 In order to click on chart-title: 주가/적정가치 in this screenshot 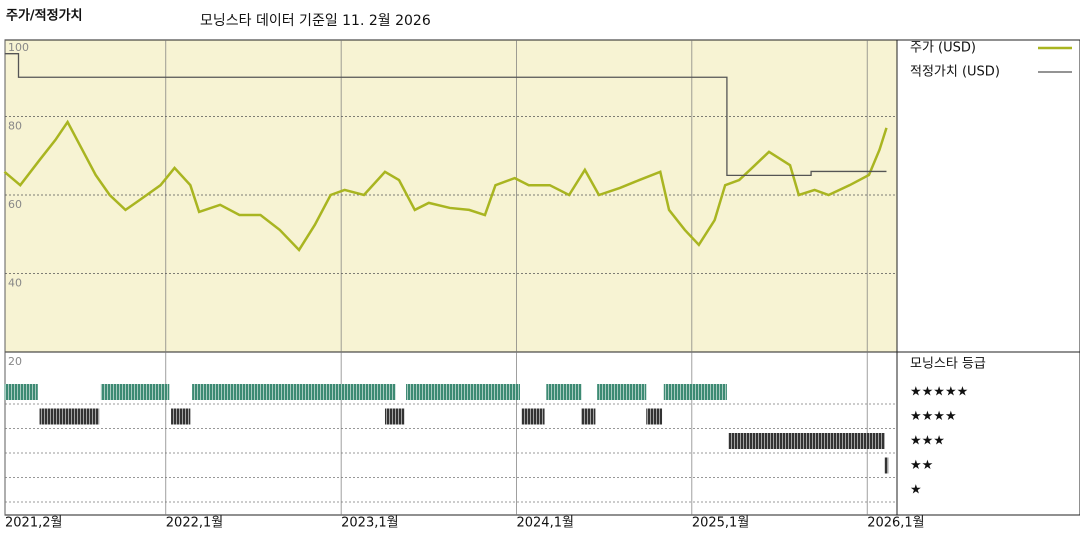, I will do `click(44, 16)`.